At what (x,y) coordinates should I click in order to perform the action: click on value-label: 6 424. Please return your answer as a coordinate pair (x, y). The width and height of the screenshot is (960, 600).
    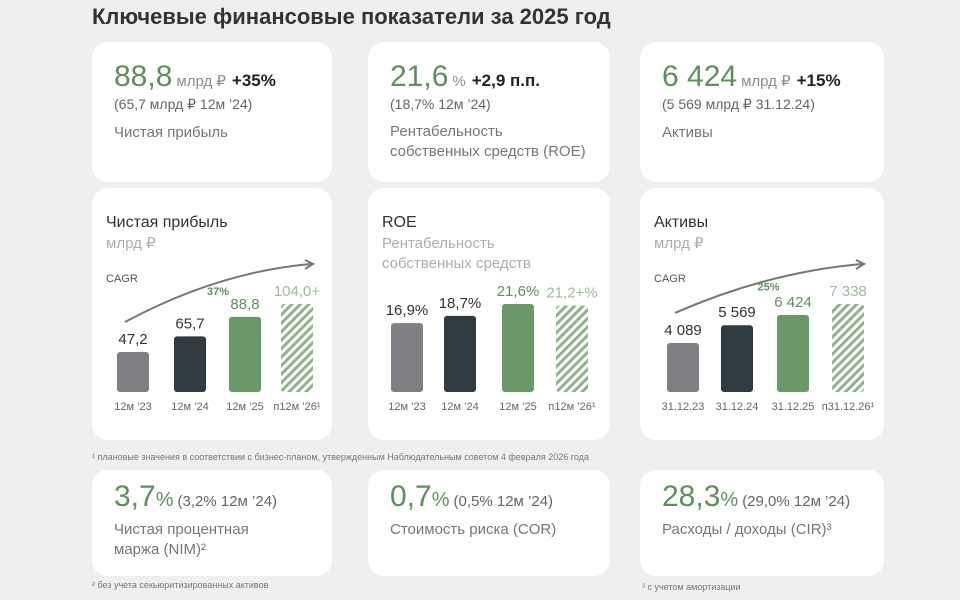
    Looking at the image, I should click on (793, 302).